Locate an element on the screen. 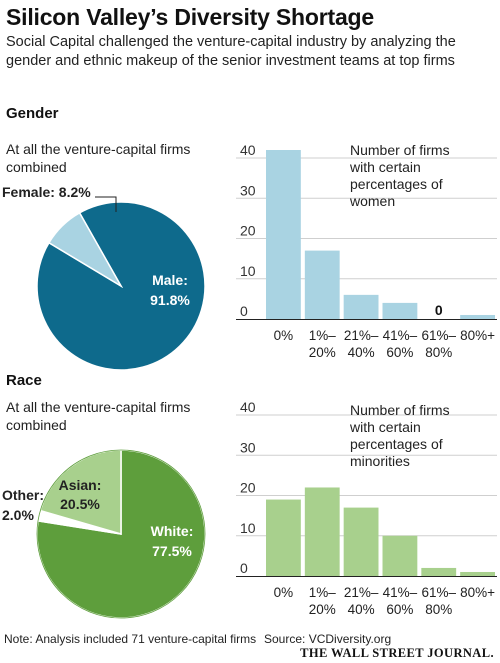 This screenshot has width=500, height=663. race-ytick-label: 40 is located at coordinates (248, 407).